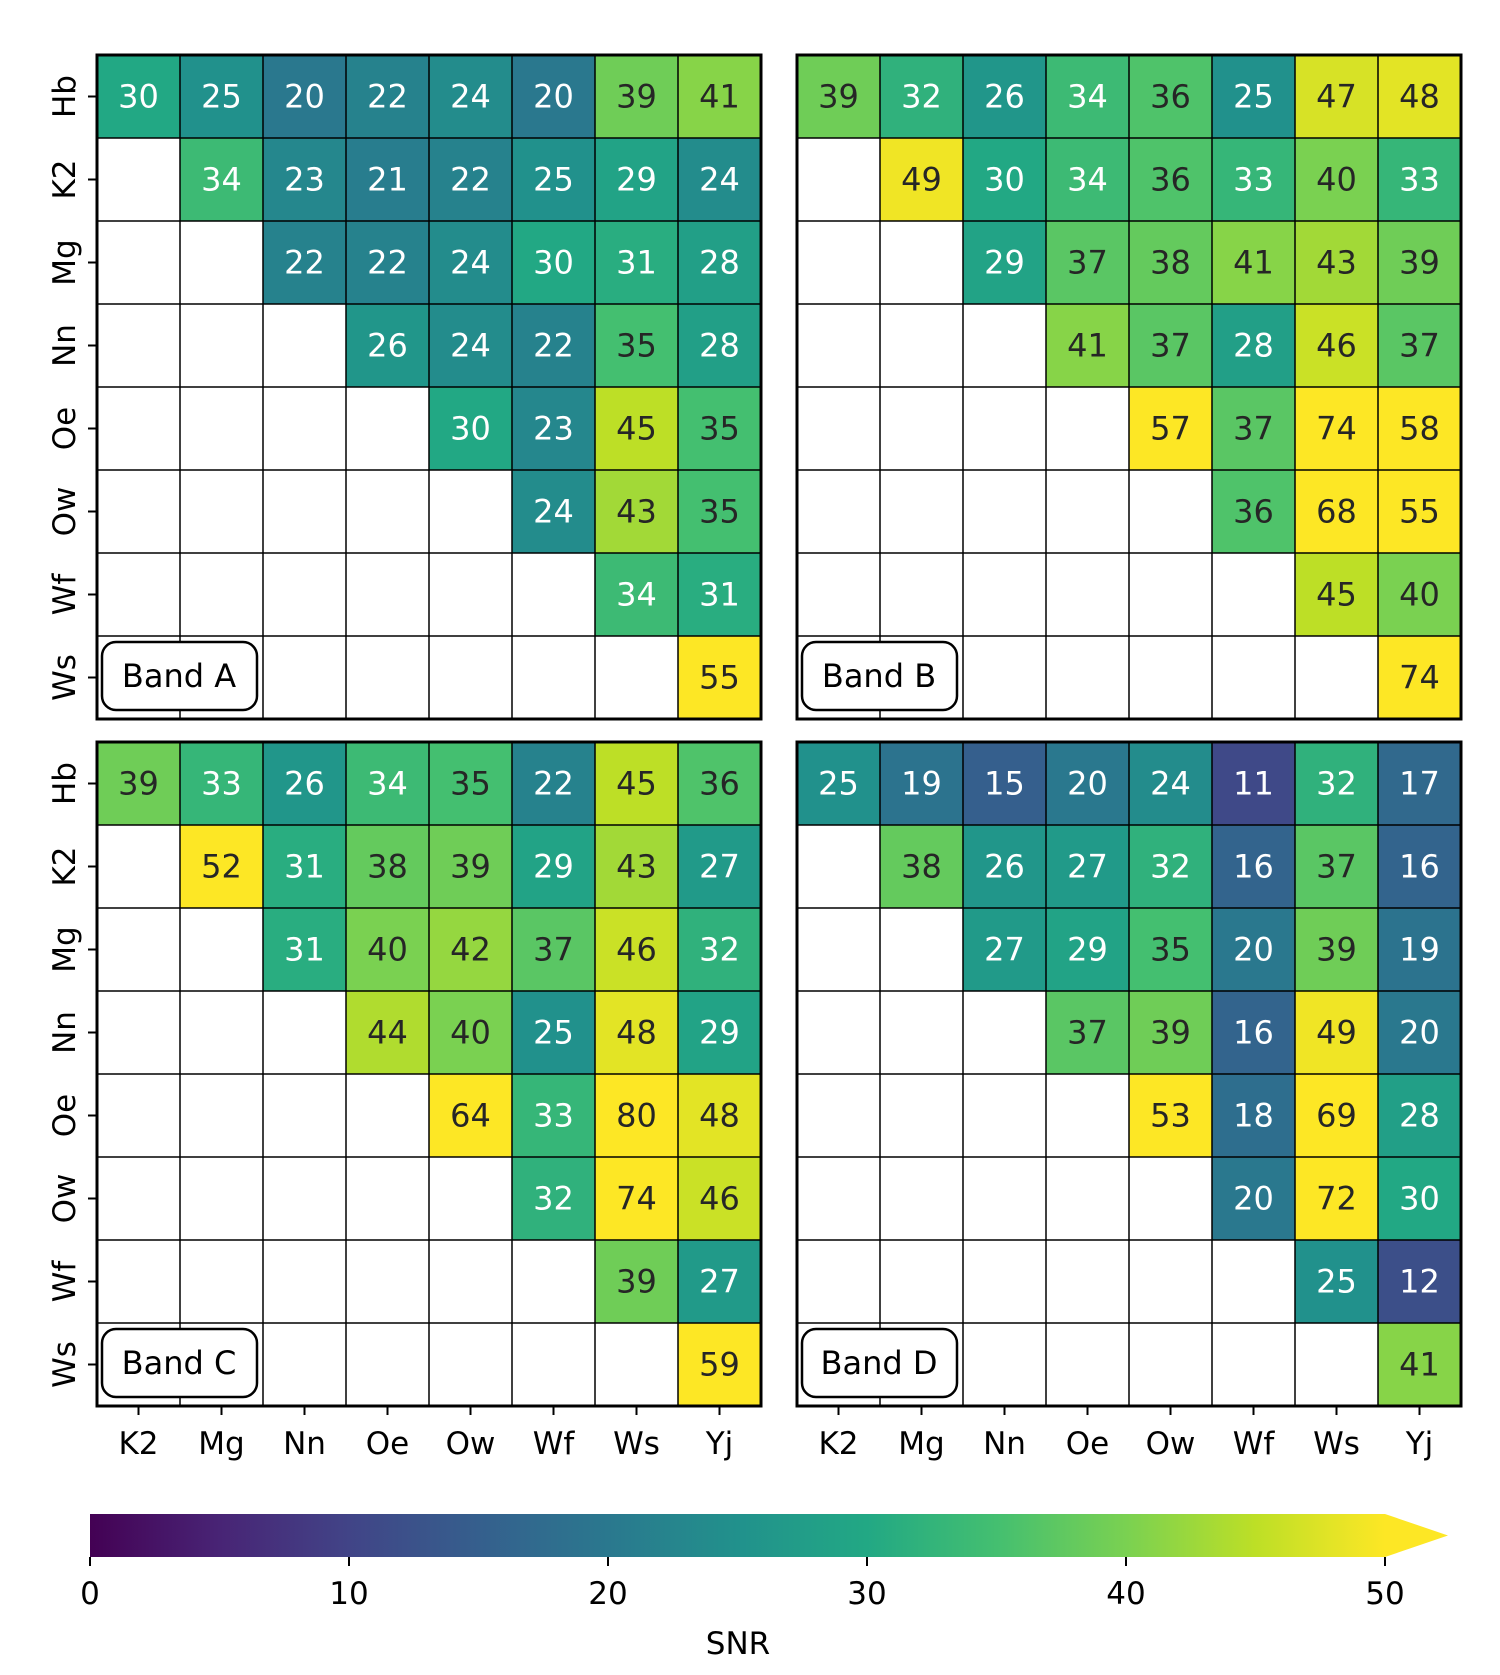  I want to click on cell-value-label: 40, so click(1419, 595).